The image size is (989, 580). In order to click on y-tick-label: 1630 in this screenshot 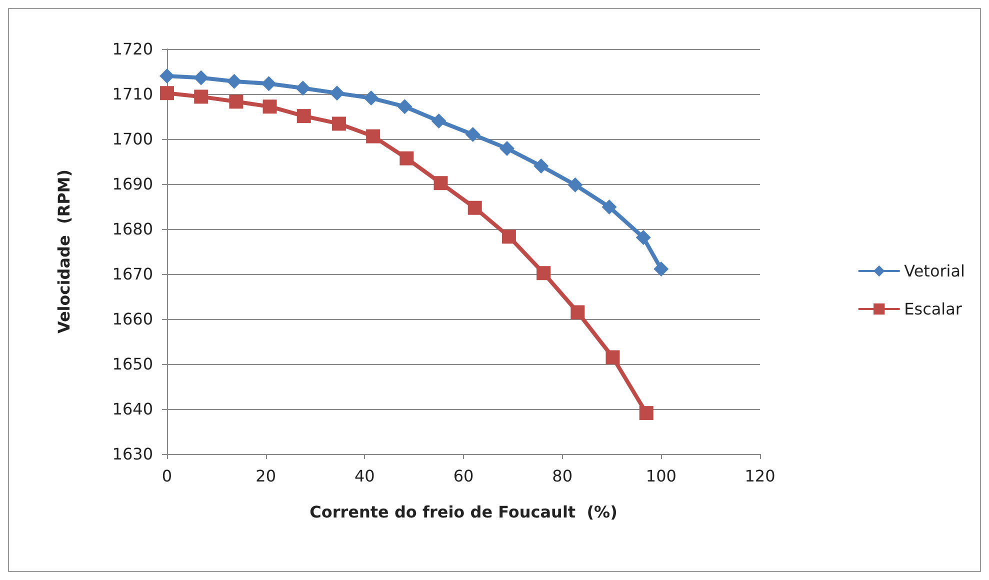, I will do `click(132, 454)`.